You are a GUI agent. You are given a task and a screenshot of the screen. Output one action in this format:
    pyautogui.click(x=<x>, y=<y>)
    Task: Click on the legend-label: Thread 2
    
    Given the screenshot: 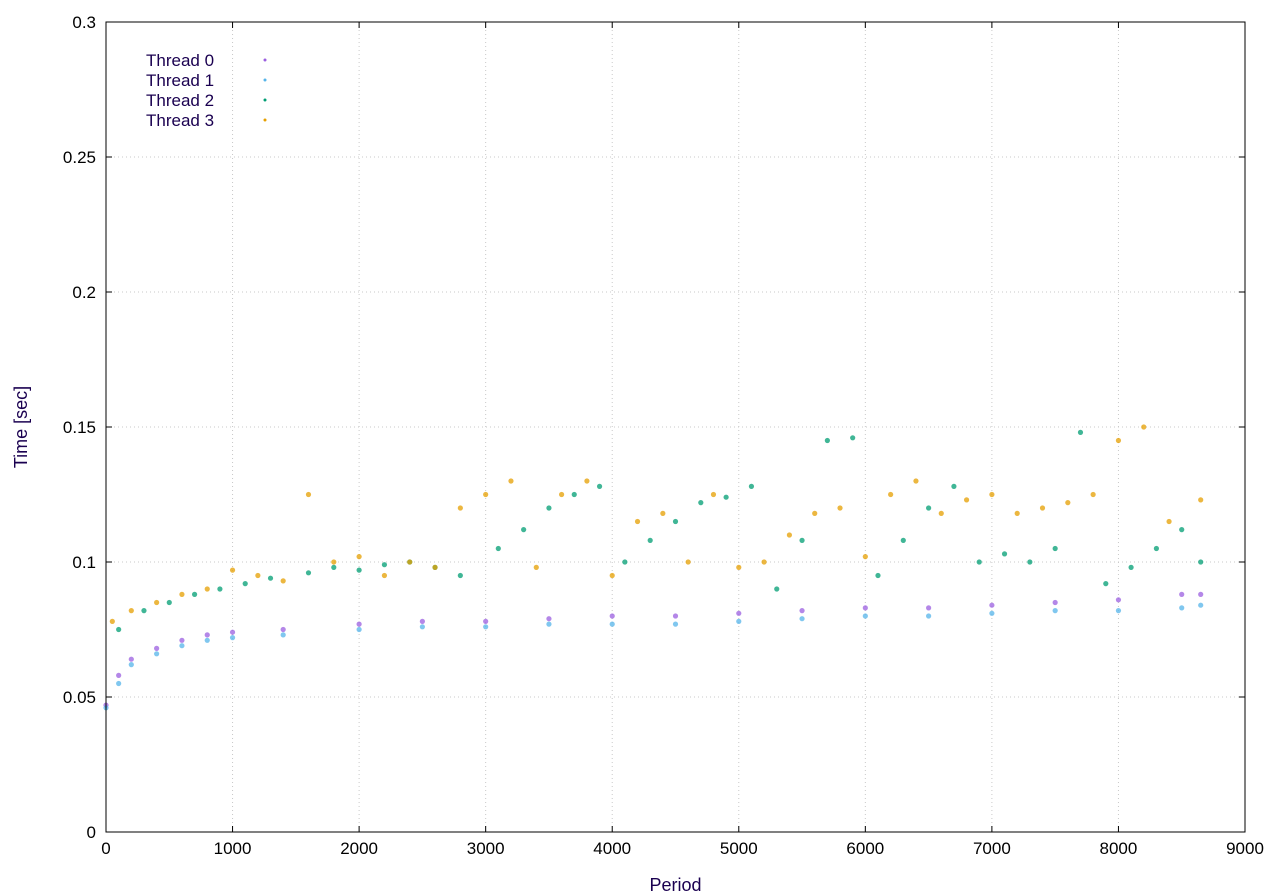 What is the action you would take?
    pyautogui.click(x=180, y=100)
    